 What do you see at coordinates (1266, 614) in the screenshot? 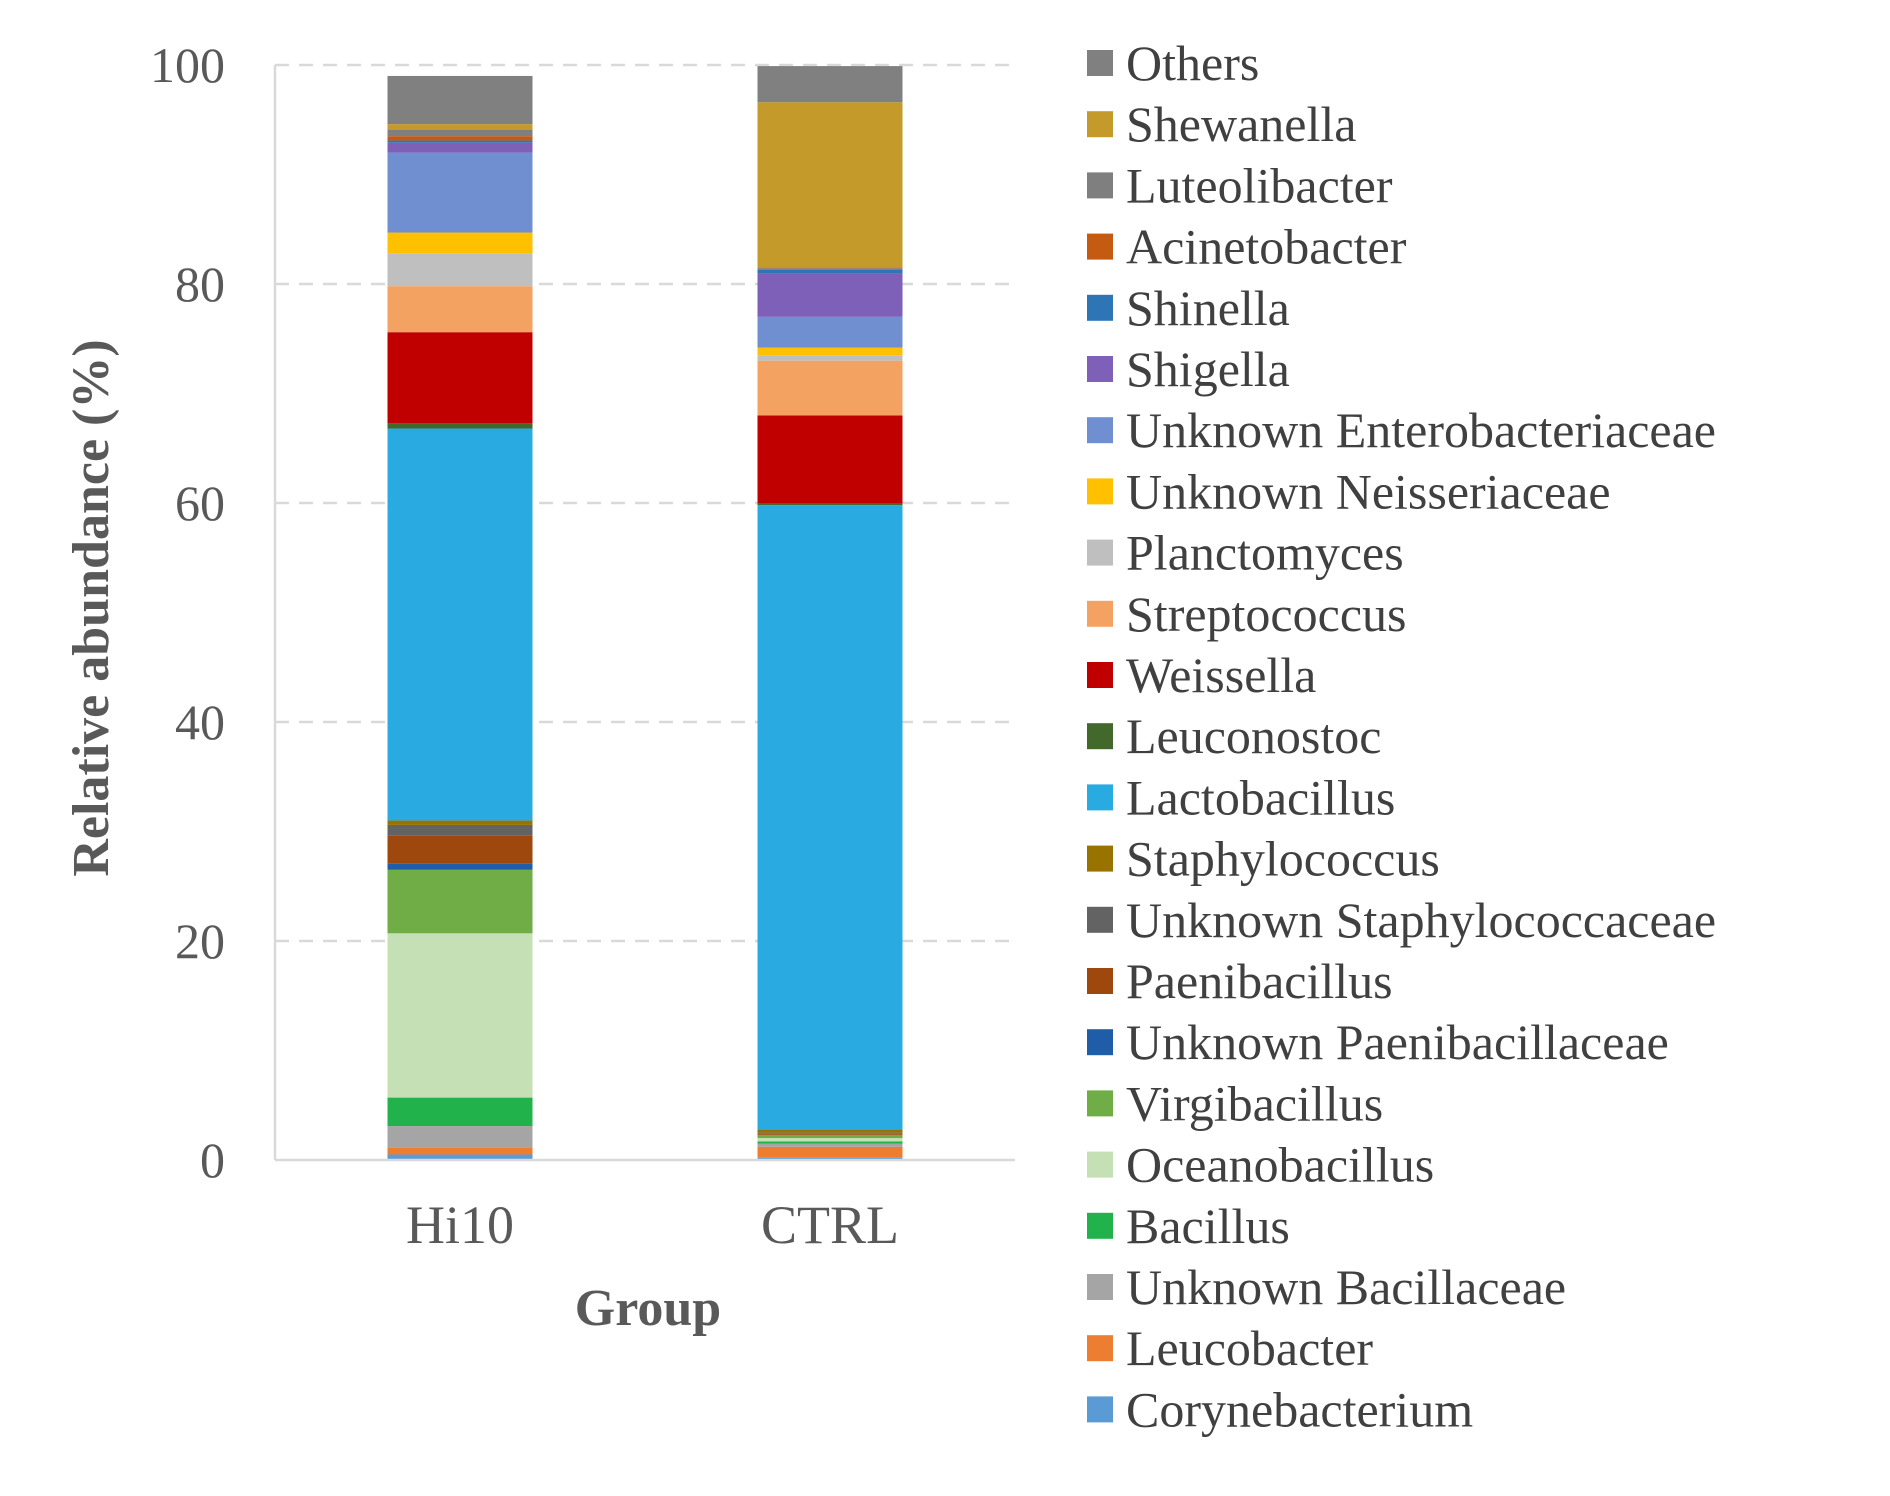
I see `legend-label: Streptococcus` at bounding box center [1266, 614].